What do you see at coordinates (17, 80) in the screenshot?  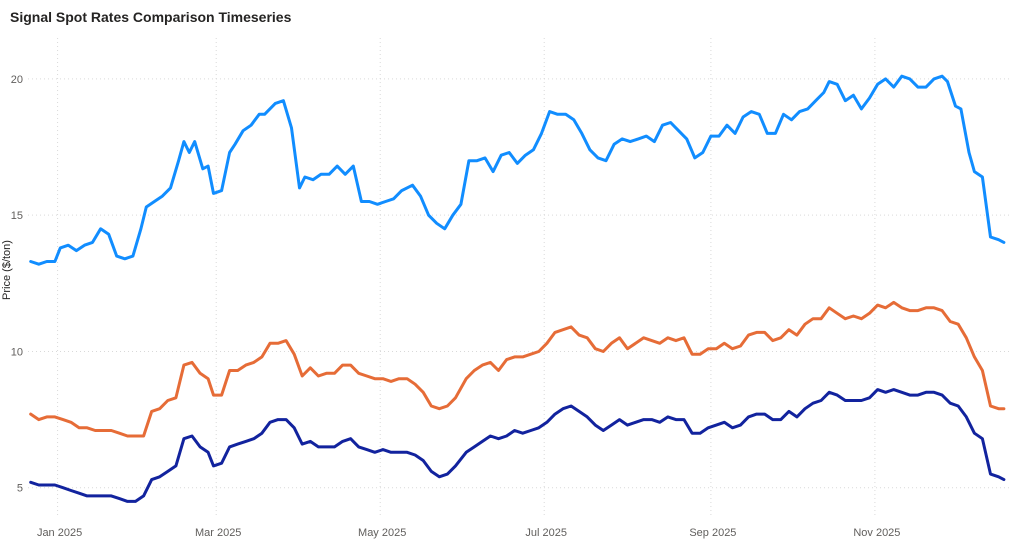 I see `y-tick-label: 20` at bounding box center [17, 80].